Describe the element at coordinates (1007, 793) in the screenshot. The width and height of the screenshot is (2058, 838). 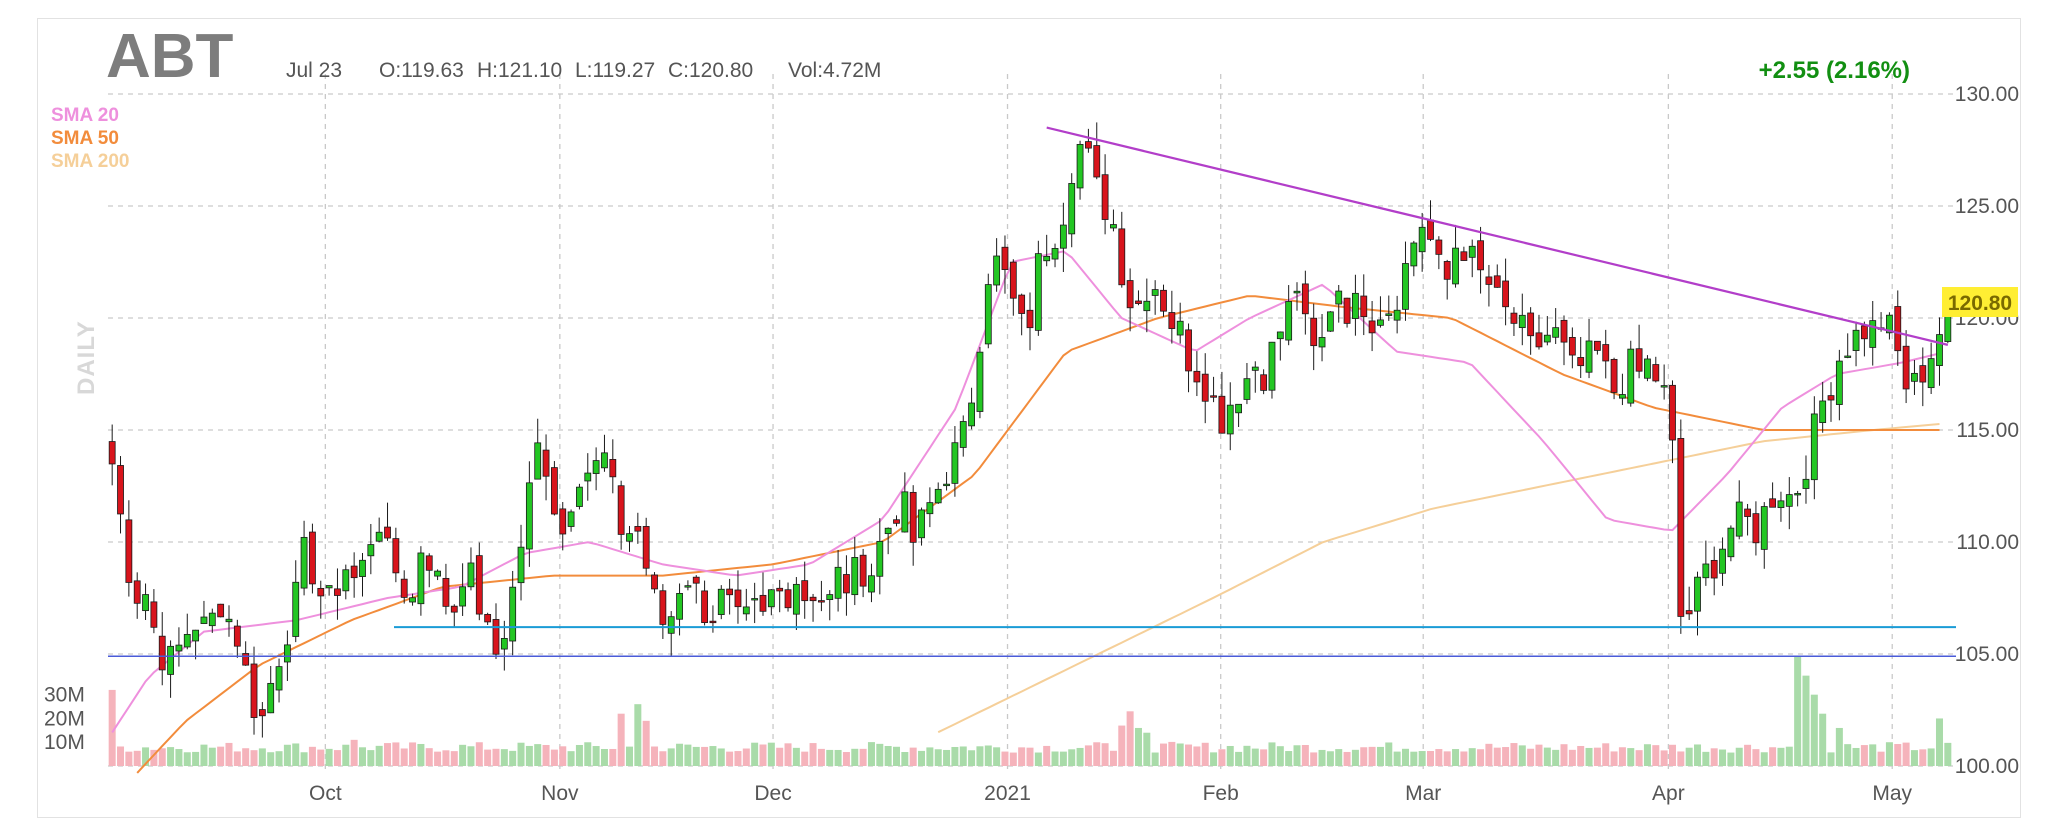
I see `date-tick-label: 2021` at that location.